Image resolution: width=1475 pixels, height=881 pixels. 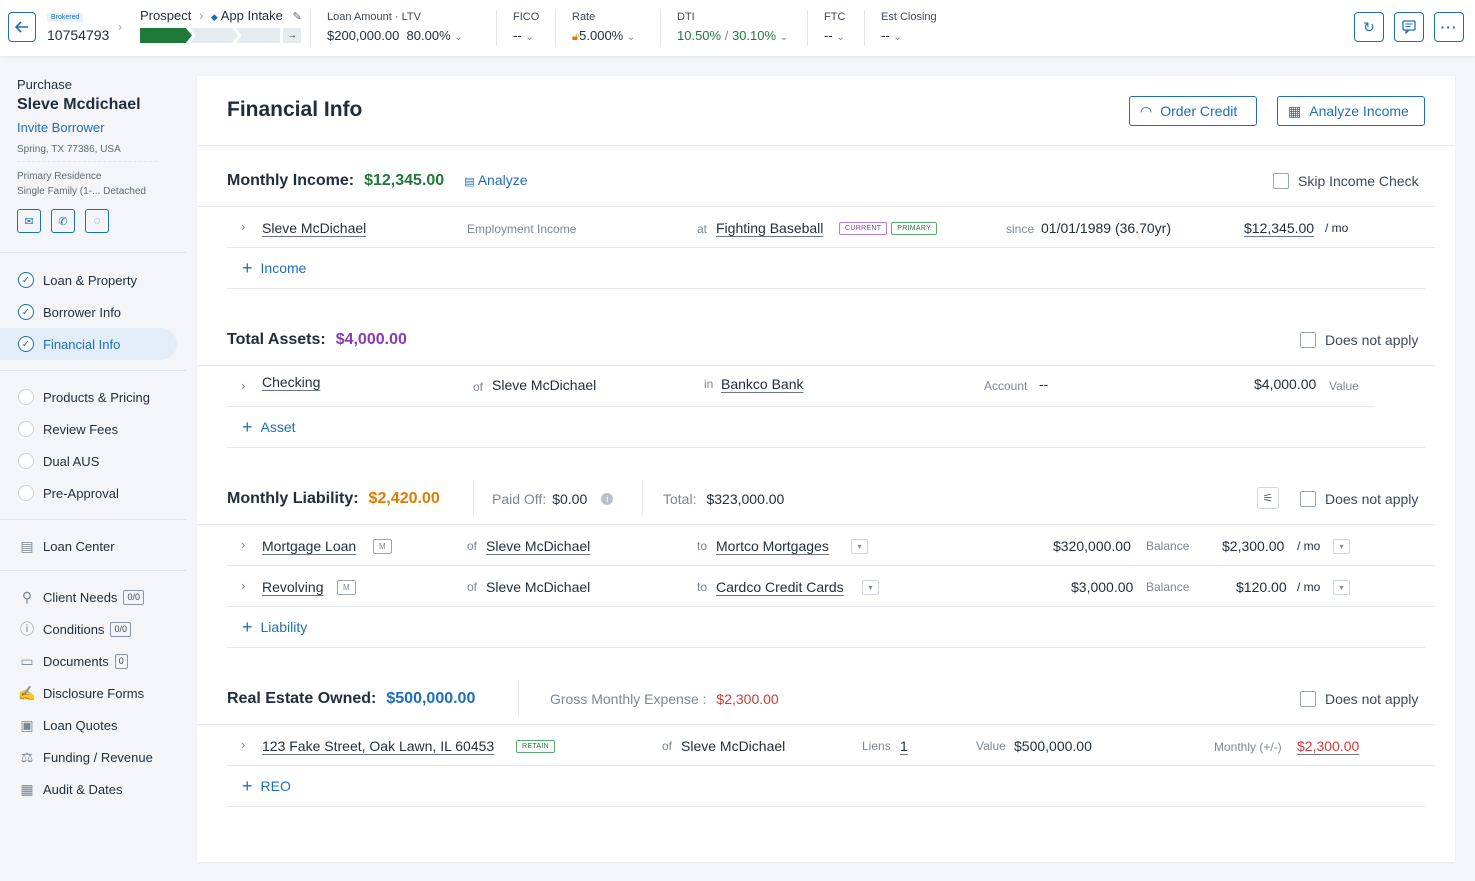 What do you see at coordinates (88, 661) in the screenshot?
I see `nav-documents: ▭ Documents 0` at bounding box center [88, 661].